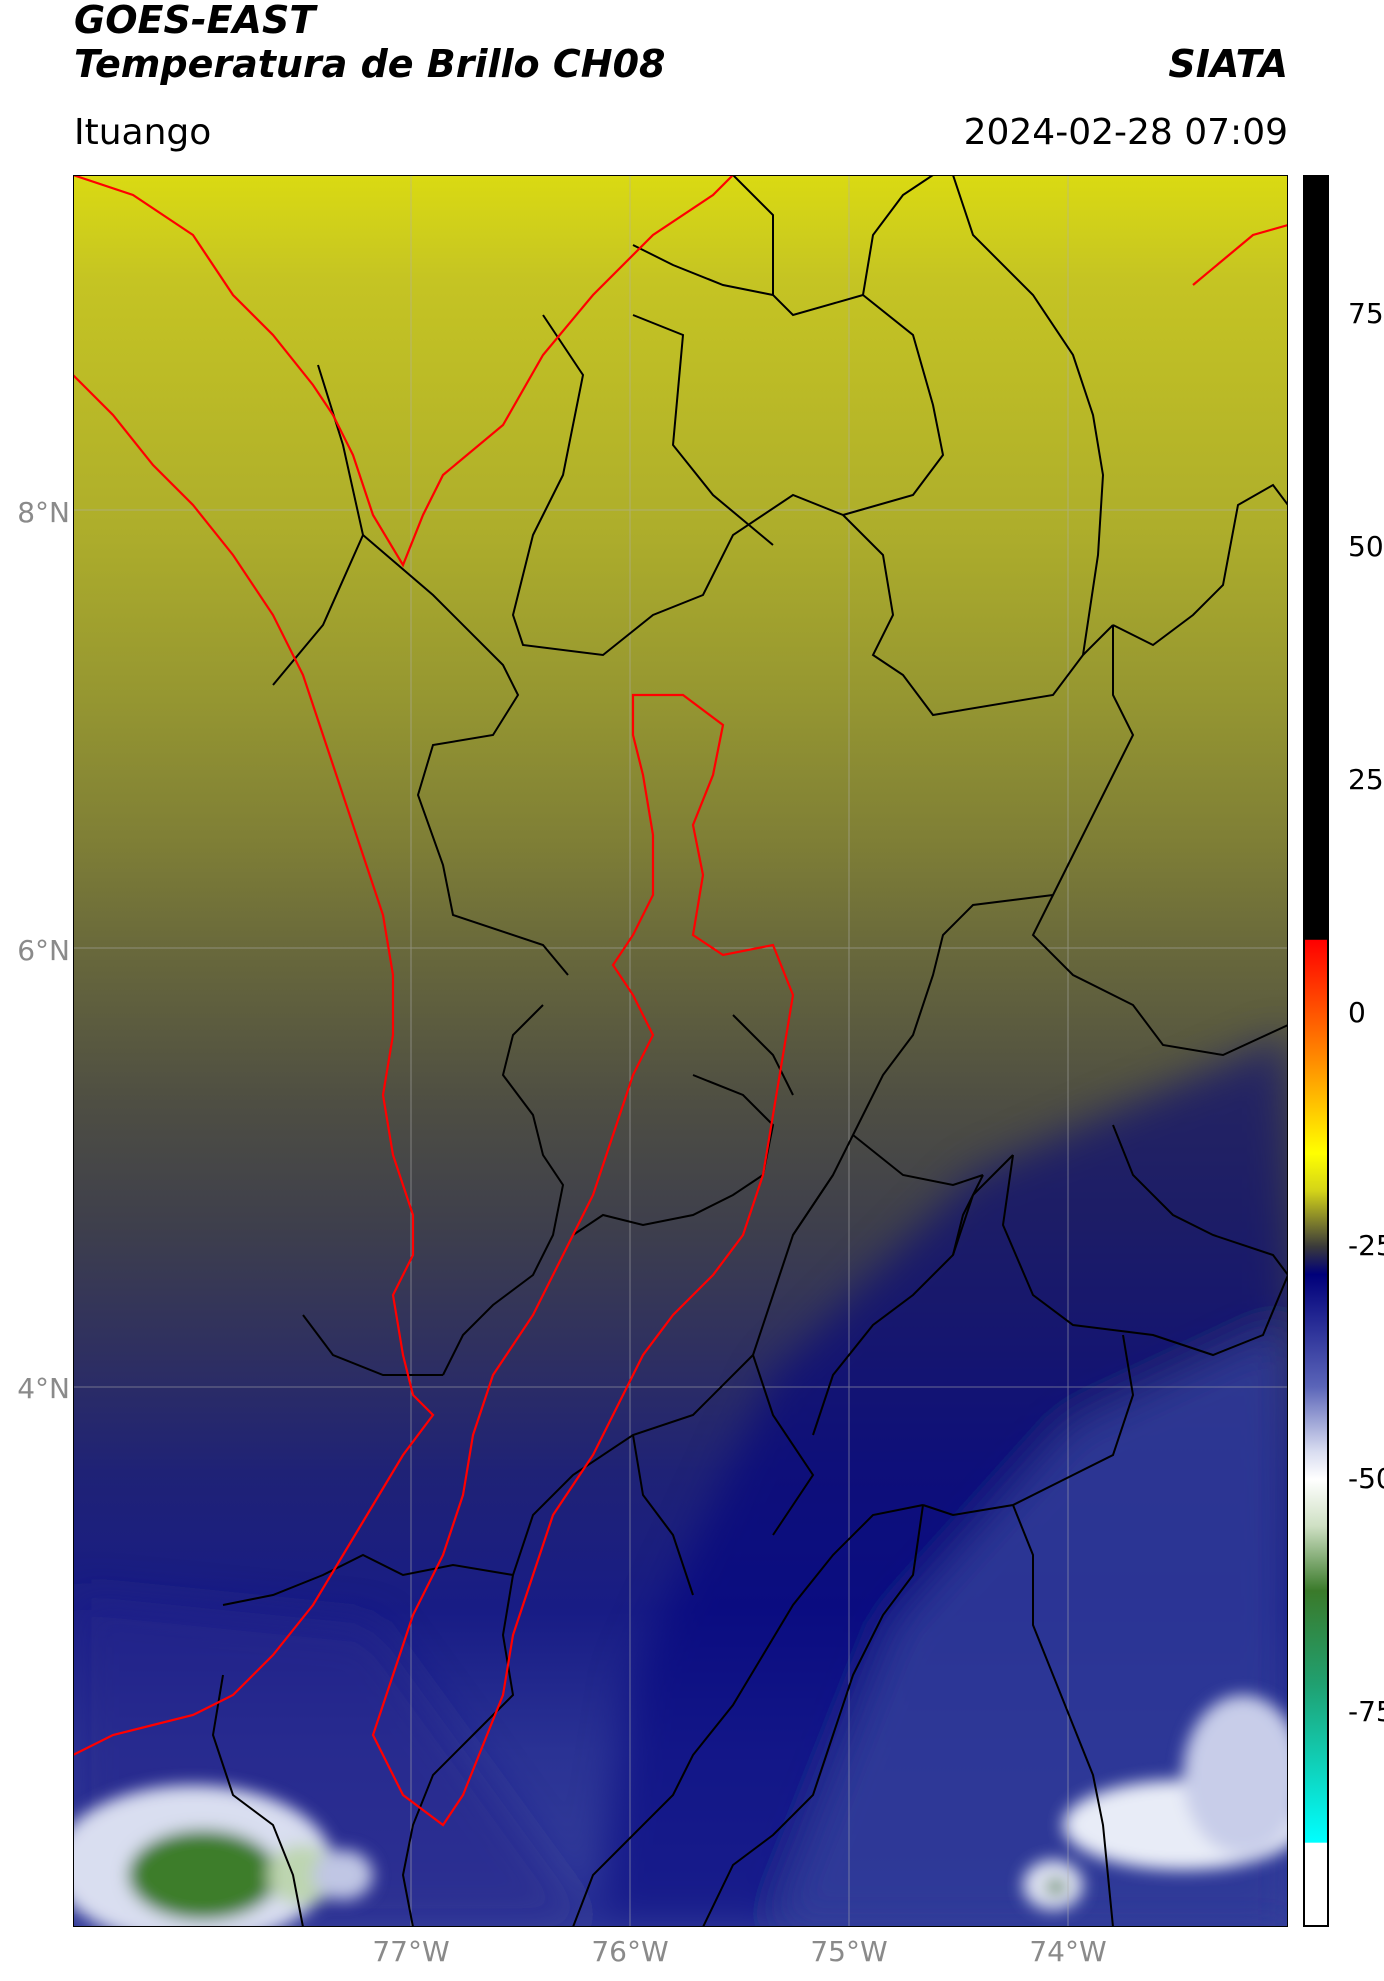 Image resolution: width=1384 pixels, height=1981 pixels. I want to click on lat-label-6n: 6°N, so click(43, 950).